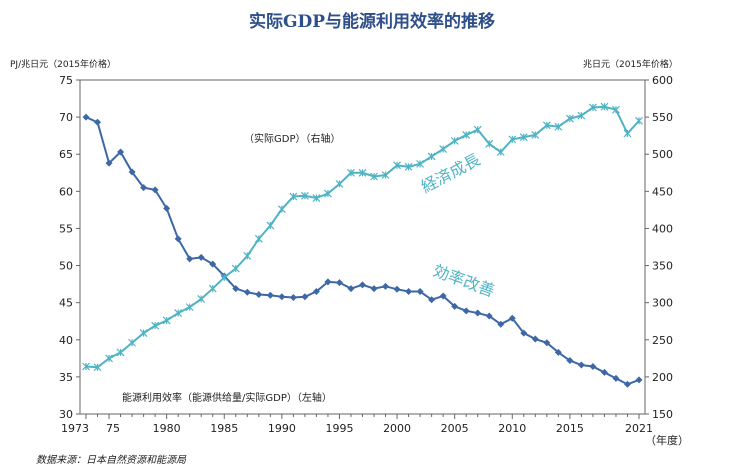 This screenshot has width=744, height=471. What do you see at coordinates (662, 228) in the screenshot?
I see `right-tick-label: 400` at bounding box center [662, 228].